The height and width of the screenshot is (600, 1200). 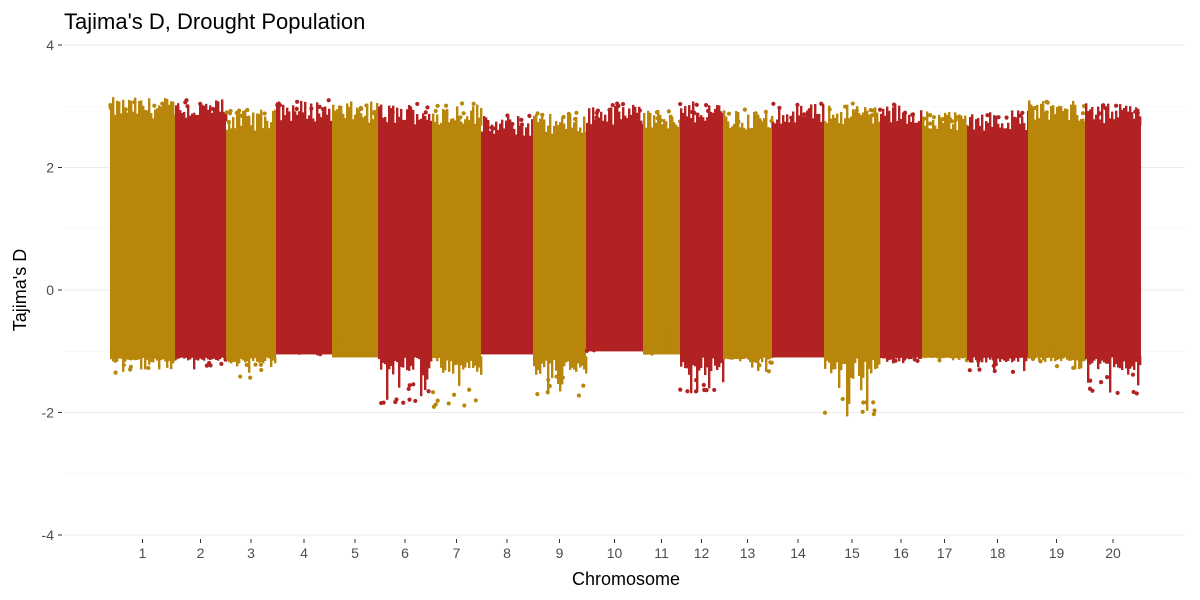 What do you see at coordinates (304, 227) in the screenshot?
I see `chromosome-4-points` at bounding box center [304, 227].